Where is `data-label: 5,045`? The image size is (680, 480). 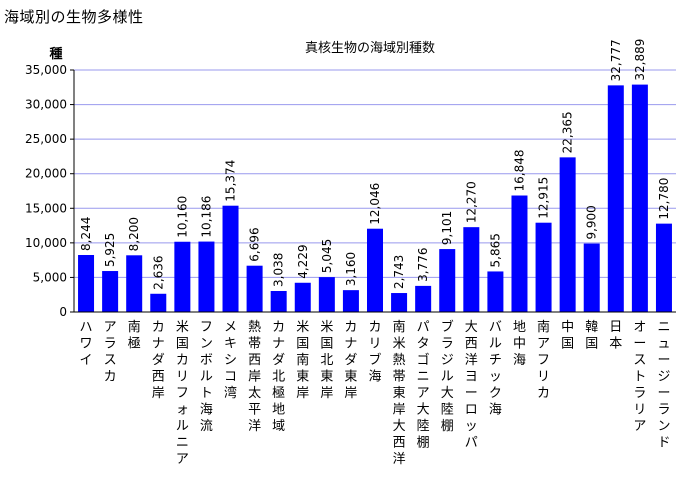
data-label: 5,045 is located at coordinates (327, 256).